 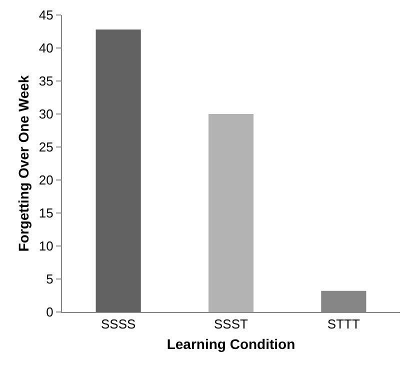 I want to click on x-tick-label: SSST, so click(x=231, y=324).